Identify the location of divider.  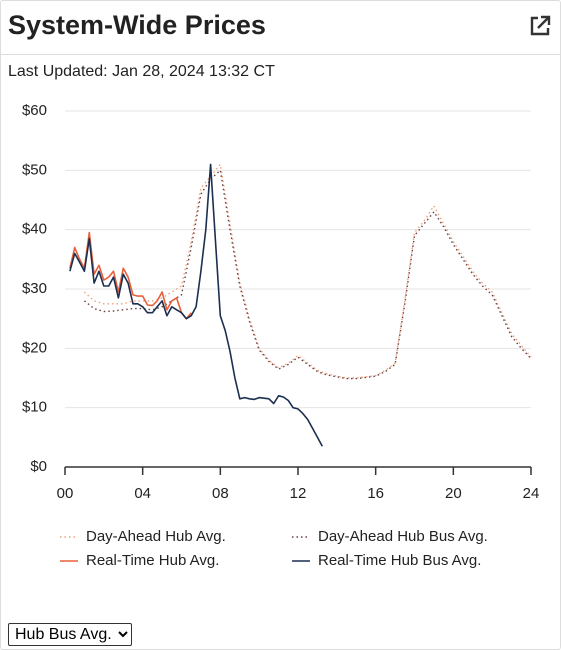
(280, 54).